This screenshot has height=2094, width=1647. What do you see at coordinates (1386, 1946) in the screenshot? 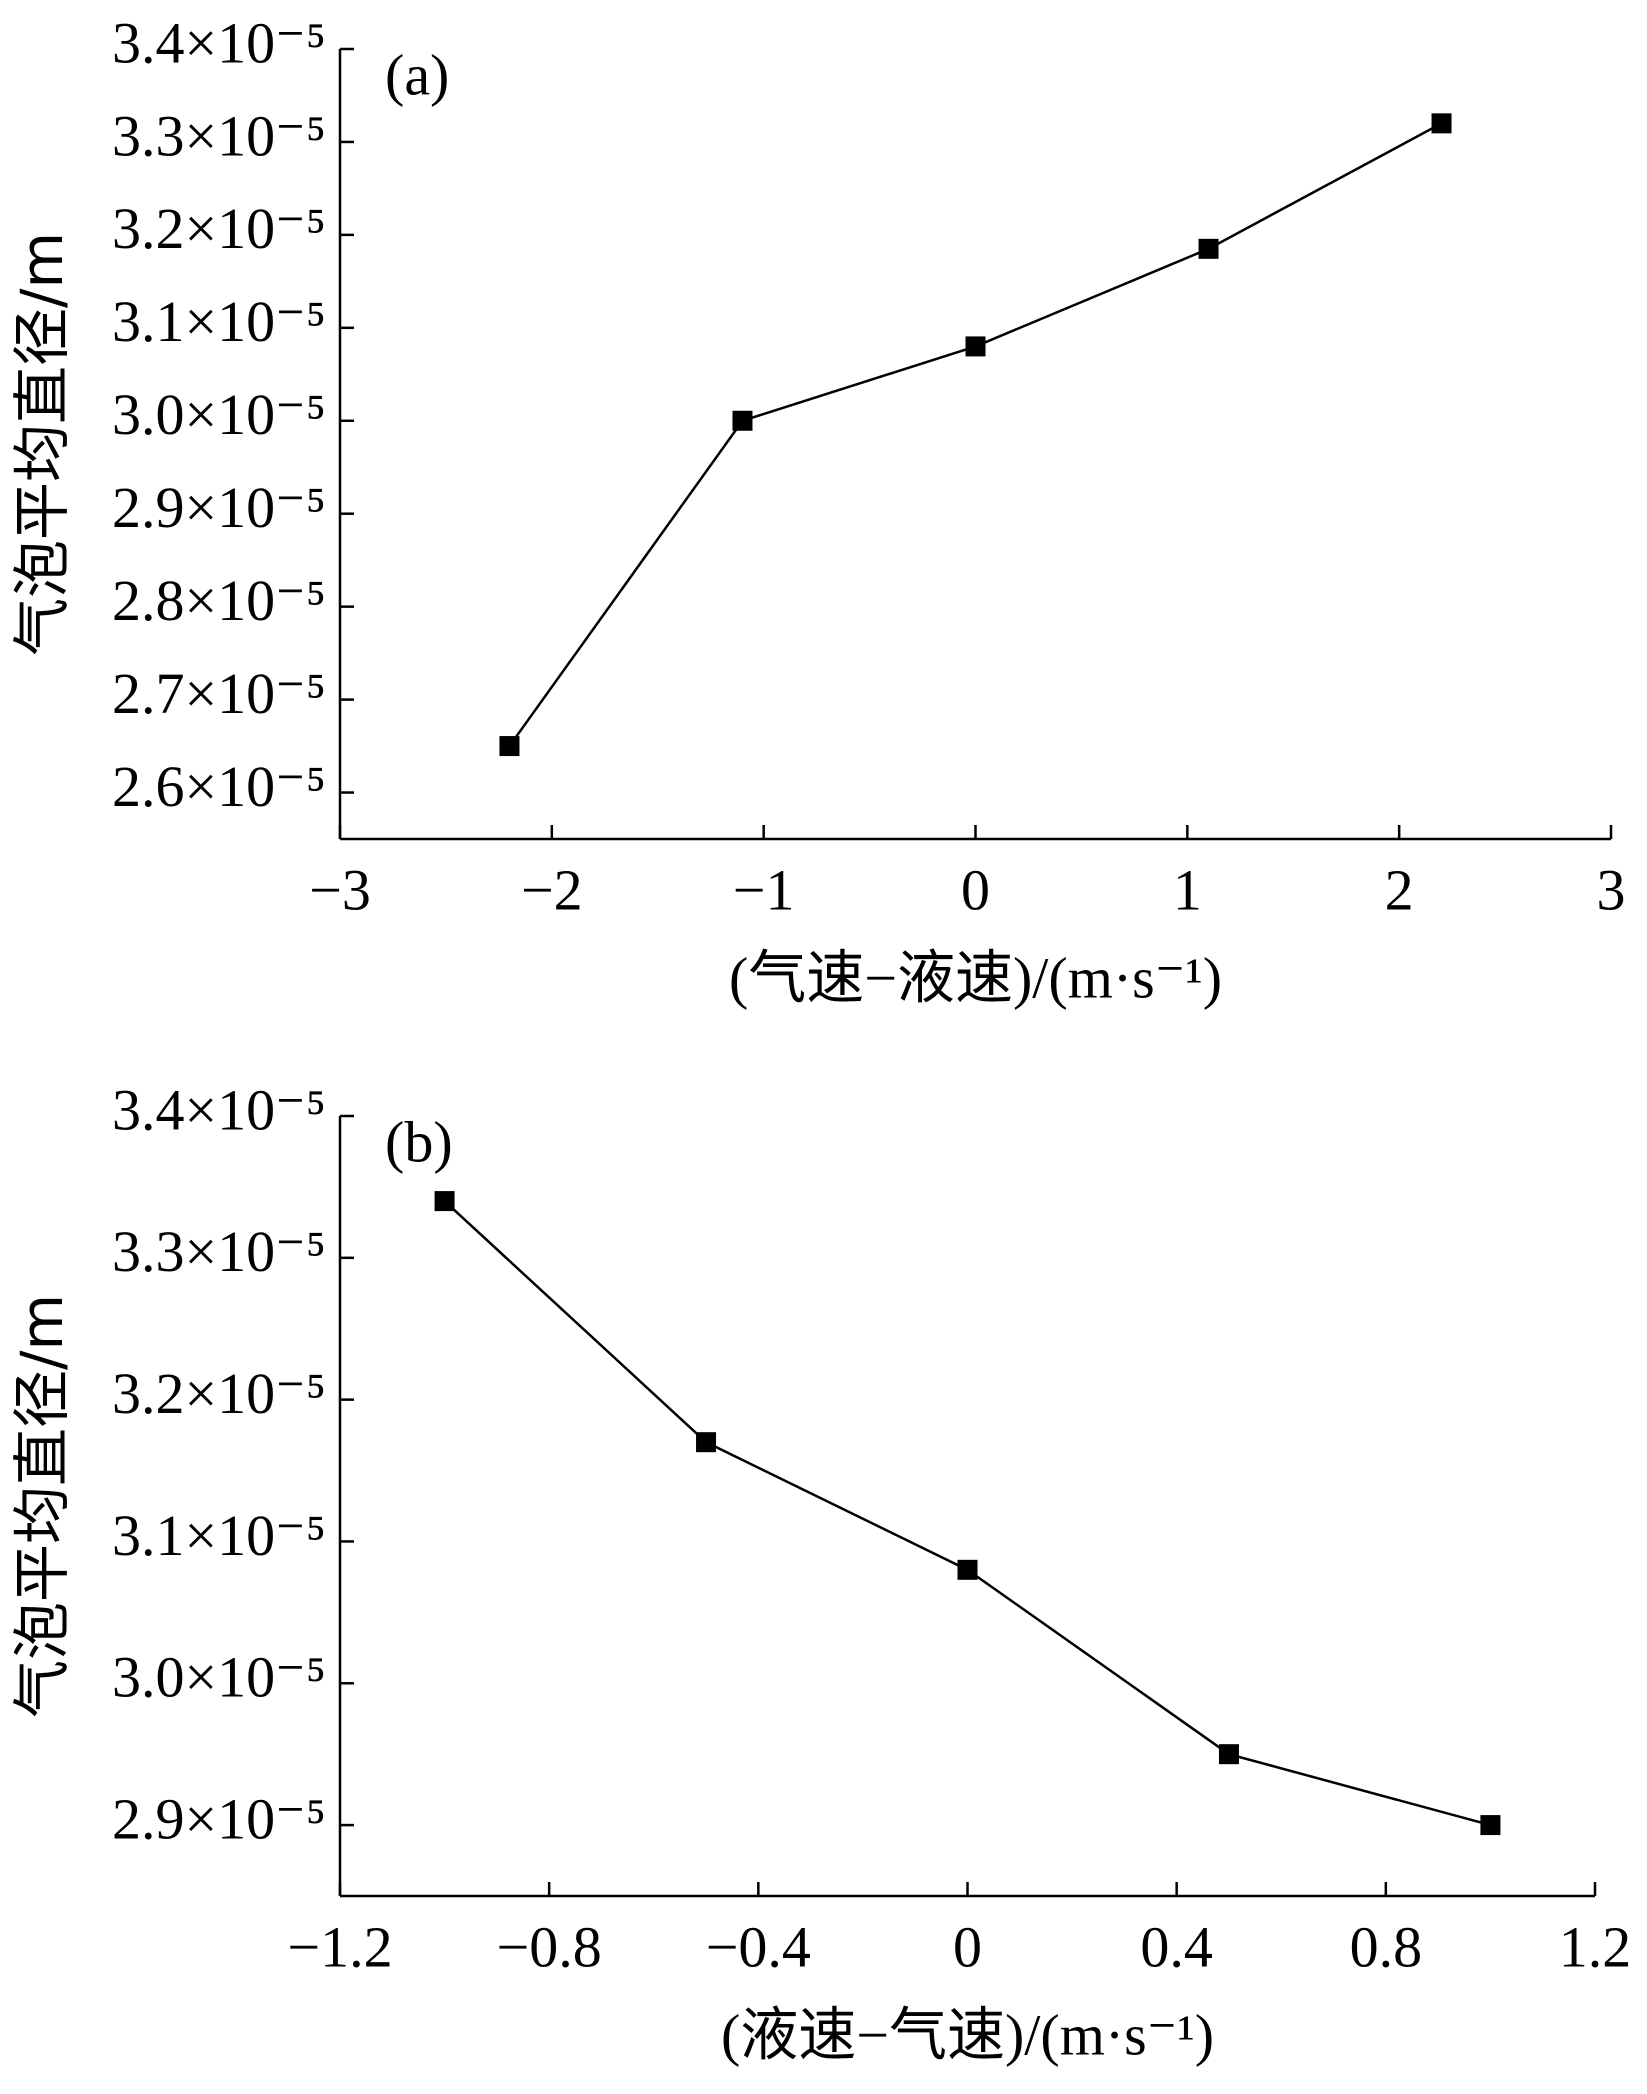
I see `x-tick-label: 0.8` at bounding box center [1386, 1946].